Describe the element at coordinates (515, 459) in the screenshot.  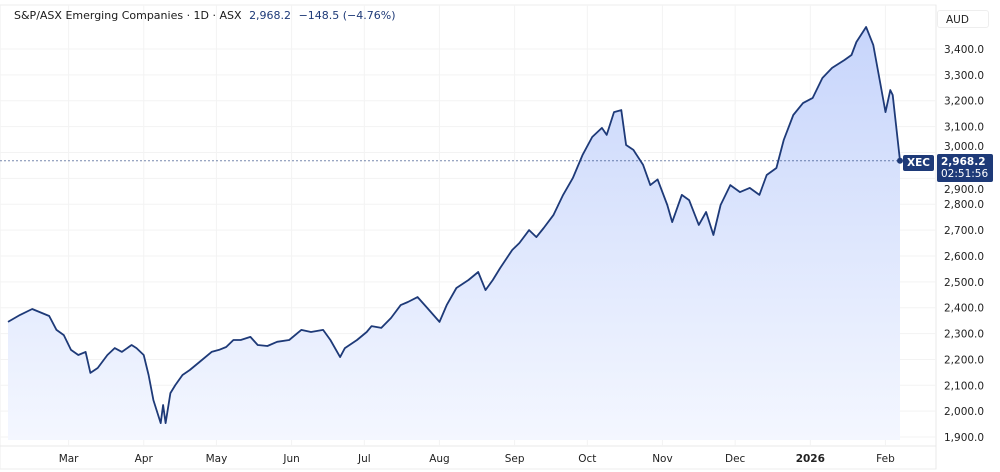
I see `x-tick-label: Sep` at that location.